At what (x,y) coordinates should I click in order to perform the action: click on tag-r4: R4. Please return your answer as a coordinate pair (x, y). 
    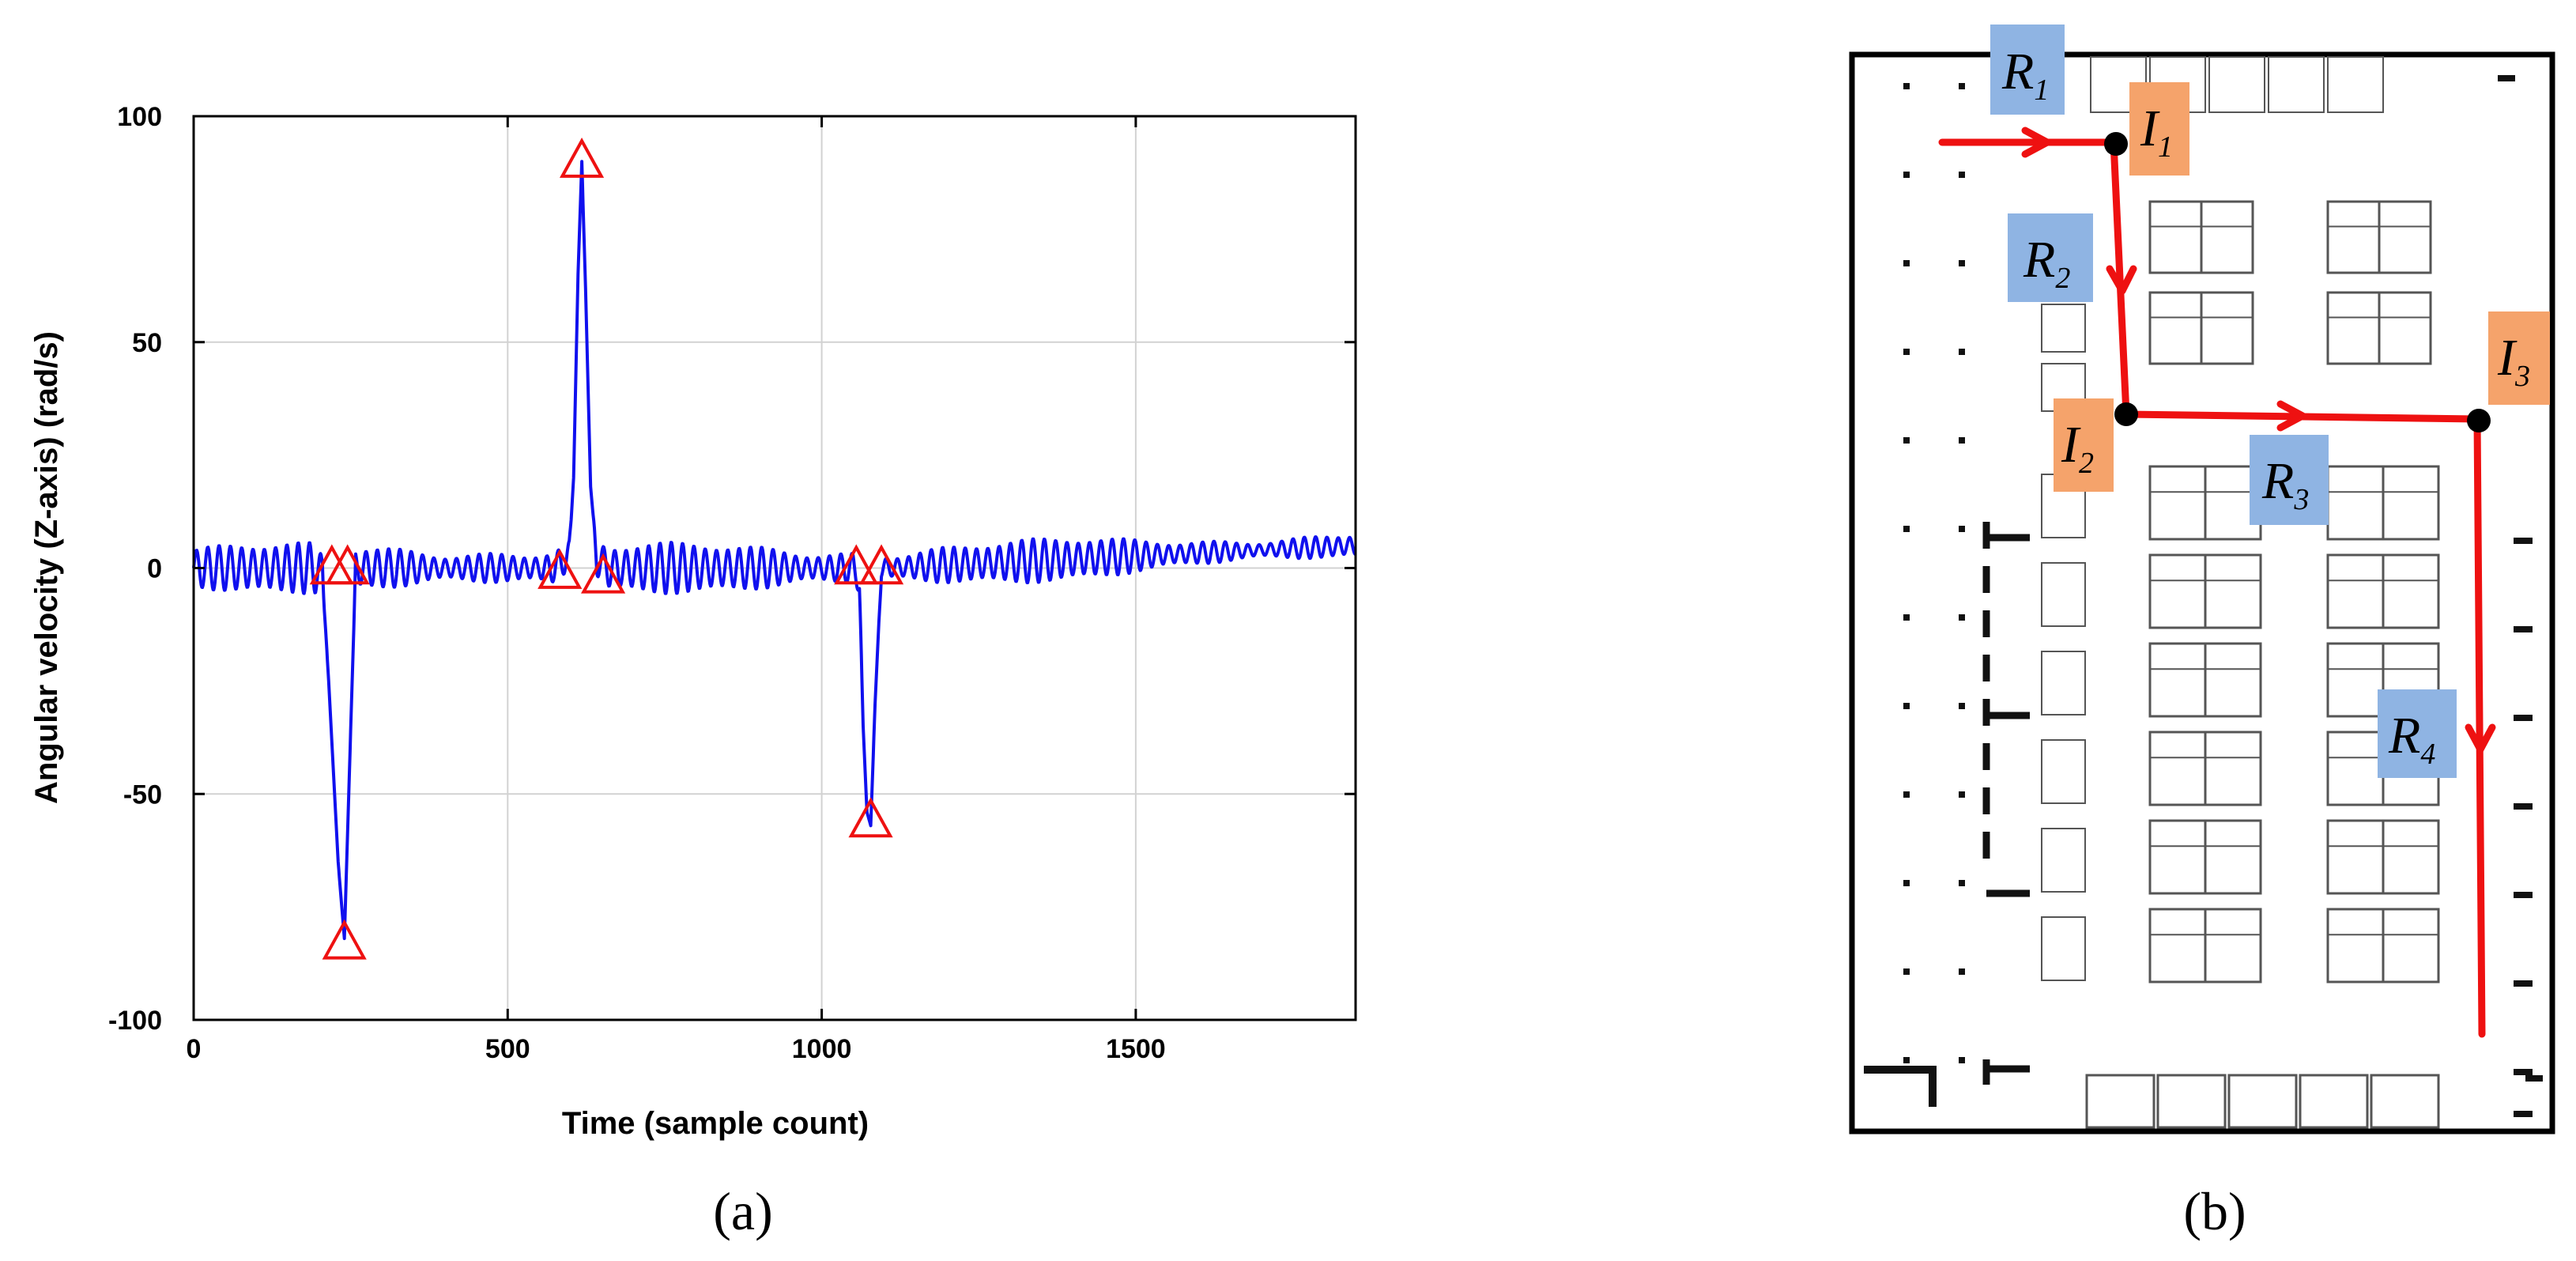
    Looking at the image, I should click on (2417, 733).